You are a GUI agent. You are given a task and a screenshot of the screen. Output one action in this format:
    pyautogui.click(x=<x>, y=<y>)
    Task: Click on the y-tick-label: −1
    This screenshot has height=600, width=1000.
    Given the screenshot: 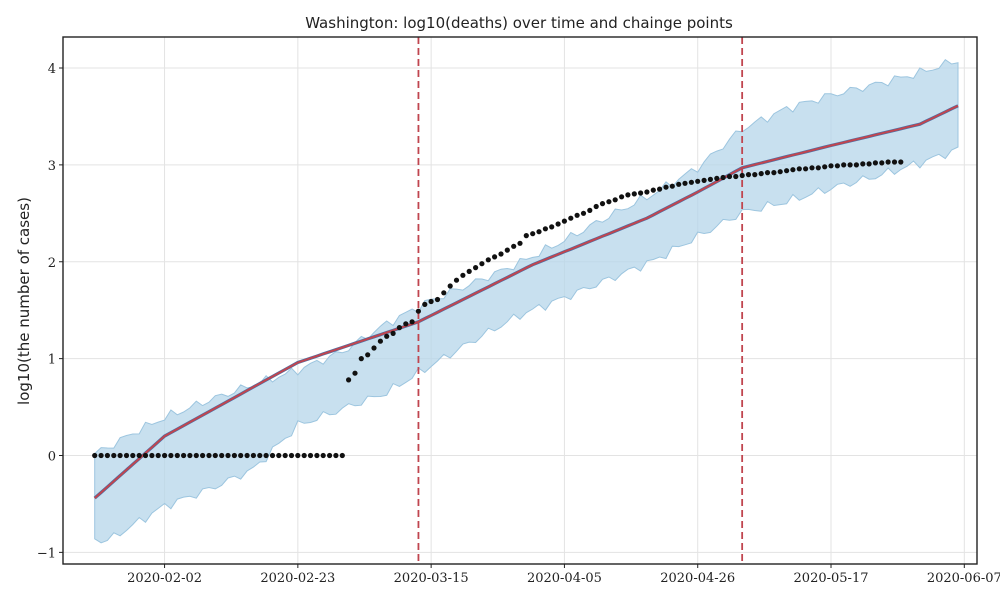 What is the action you would take?
    pyautogui.click(x=46, y=553)
    